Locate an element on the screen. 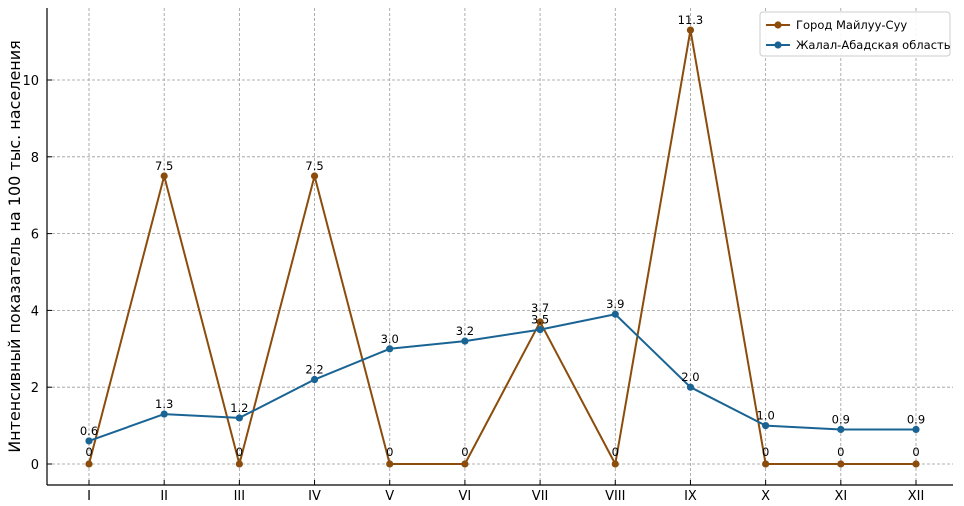  data-label: 2.2 is located at coordinates (314, 370).